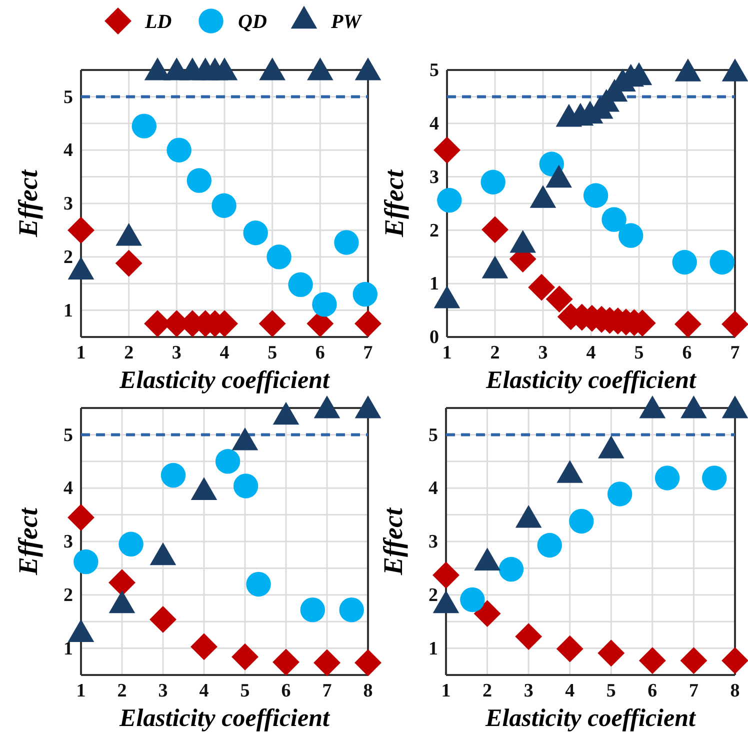 Image resolution: width=748 pixels, height=738 pixels. What do you see at coordinates (434, 337) in the screenshot?
I see `y-tick-label: 0` at bounding box center [434, 337].